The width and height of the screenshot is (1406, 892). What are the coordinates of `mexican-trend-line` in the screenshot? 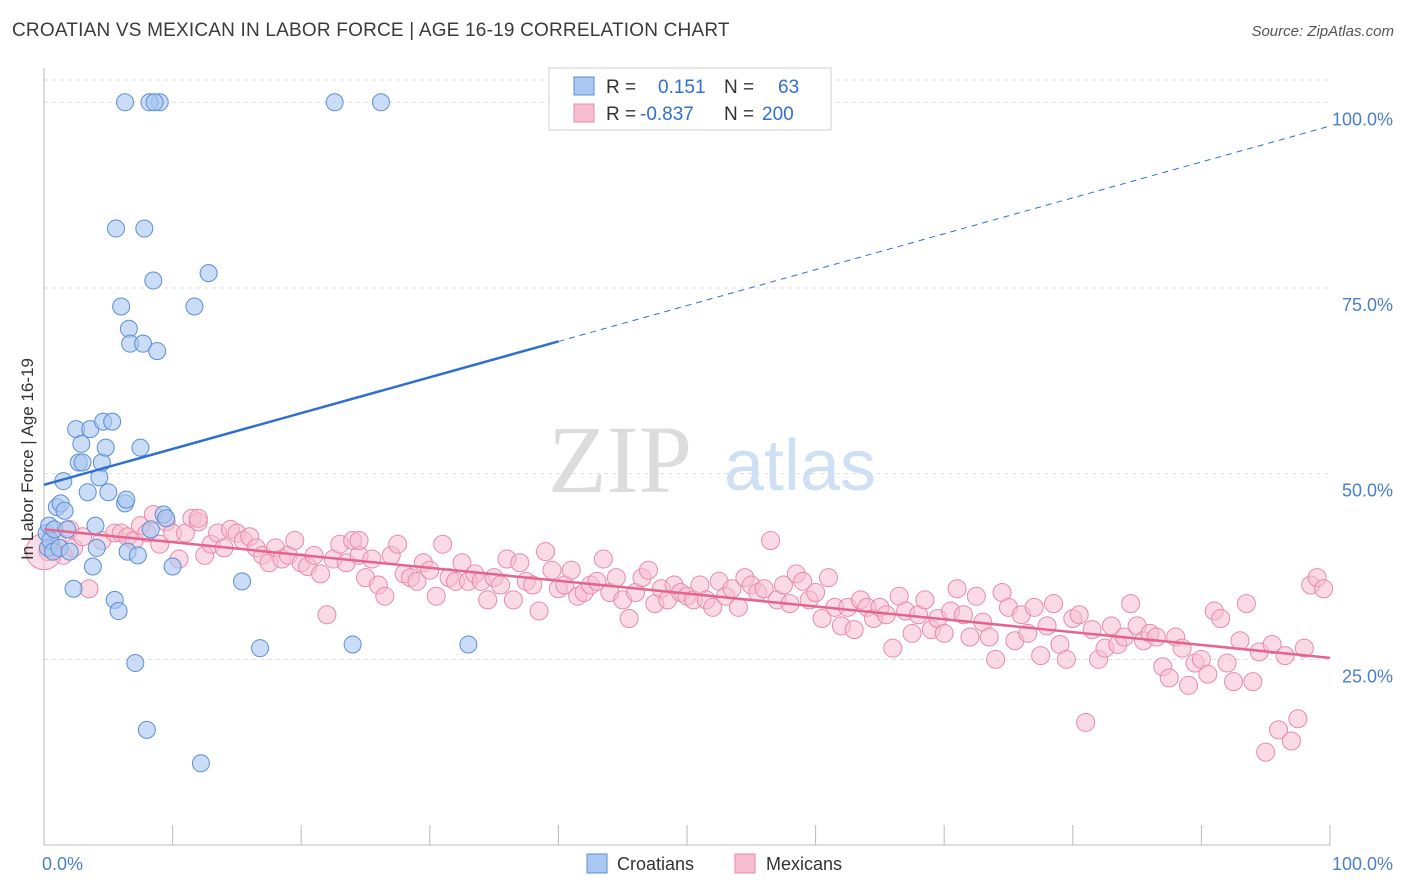 It's located at (687, 594).